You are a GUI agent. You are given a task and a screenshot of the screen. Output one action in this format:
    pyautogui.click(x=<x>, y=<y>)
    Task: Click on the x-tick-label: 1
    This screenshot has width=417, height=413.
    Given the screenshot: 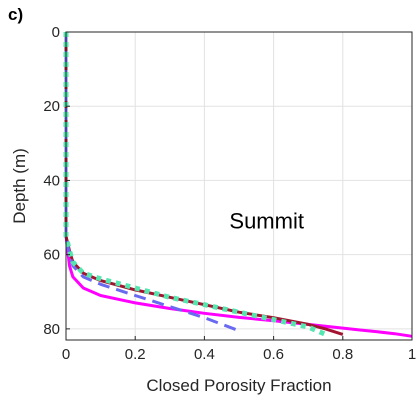 What is the action you would take?
    pyautogui.click(x=412, y=354)
    